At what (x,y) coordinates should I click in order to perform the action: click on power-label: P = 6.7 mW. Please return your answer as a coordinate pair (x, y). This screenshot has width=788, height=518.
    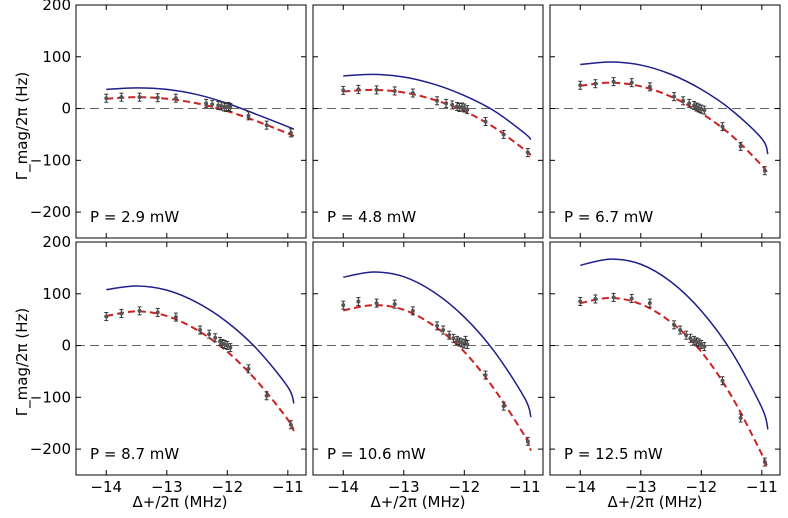
    Looking at the image, I should click on (608, 217).